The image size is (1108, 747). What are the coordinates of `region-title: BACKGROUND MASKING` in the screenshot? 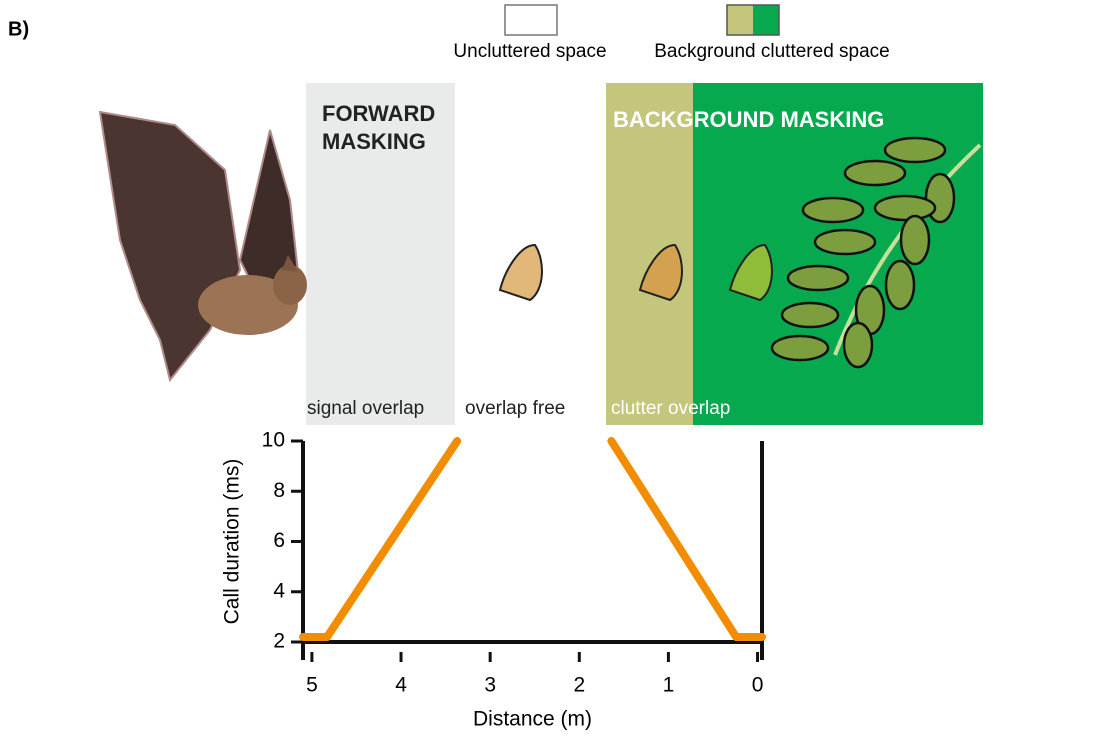 It's located at (748, 119).